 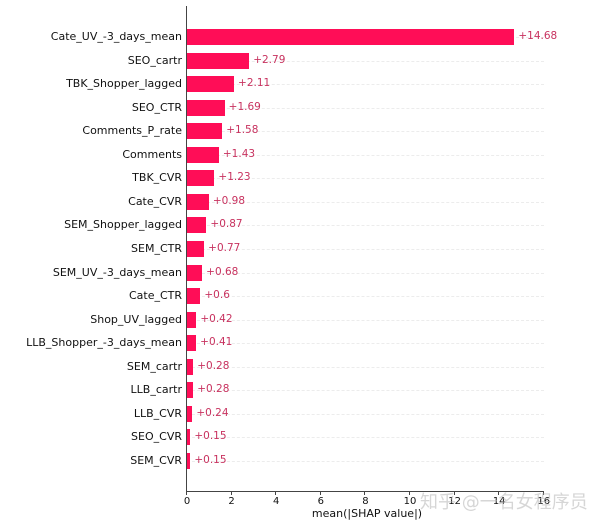 What do you see at coordinates (229, 200) in the screenshot?
I see `value-label: +0.98` at bounding box center [229, 200].